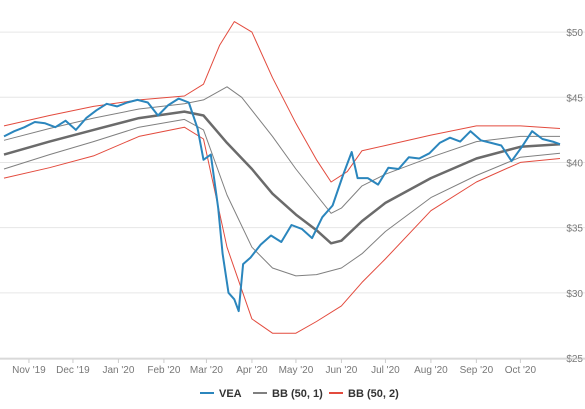 The height and width of the screenshot is (409, 585). I want to click on y-tick-label: $35, so click(574, 229).